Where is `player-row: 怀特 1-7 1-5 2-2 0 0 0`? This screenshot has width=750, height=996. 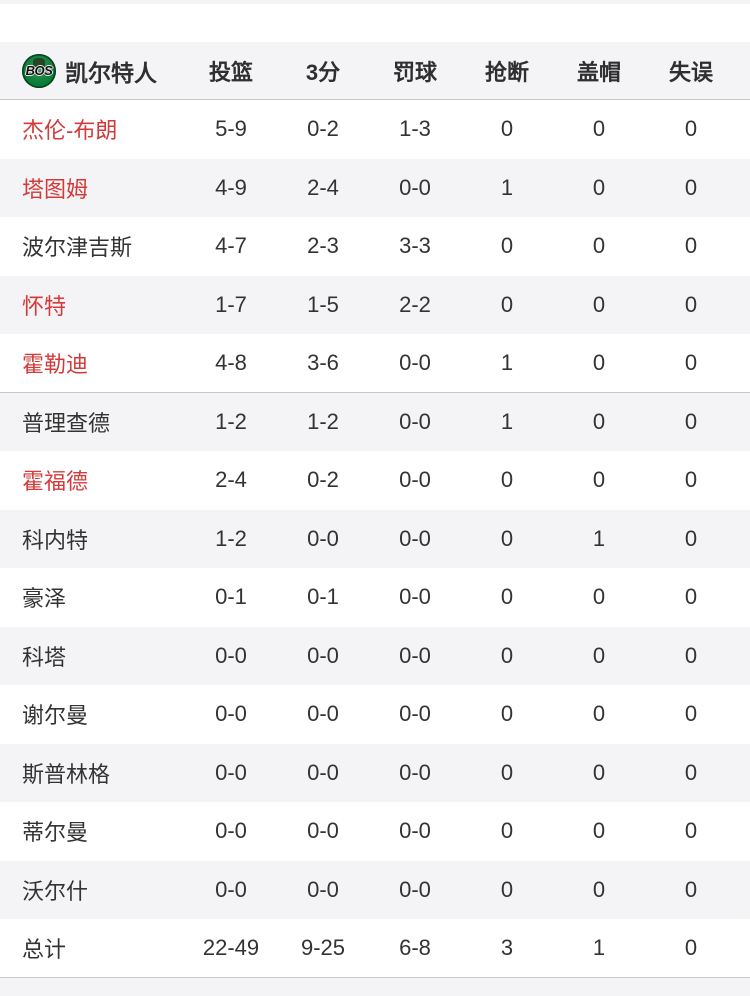
player-row: 怀特 1-7 1-5 2-2 0 0 0 is located at coordinates (375, 304).